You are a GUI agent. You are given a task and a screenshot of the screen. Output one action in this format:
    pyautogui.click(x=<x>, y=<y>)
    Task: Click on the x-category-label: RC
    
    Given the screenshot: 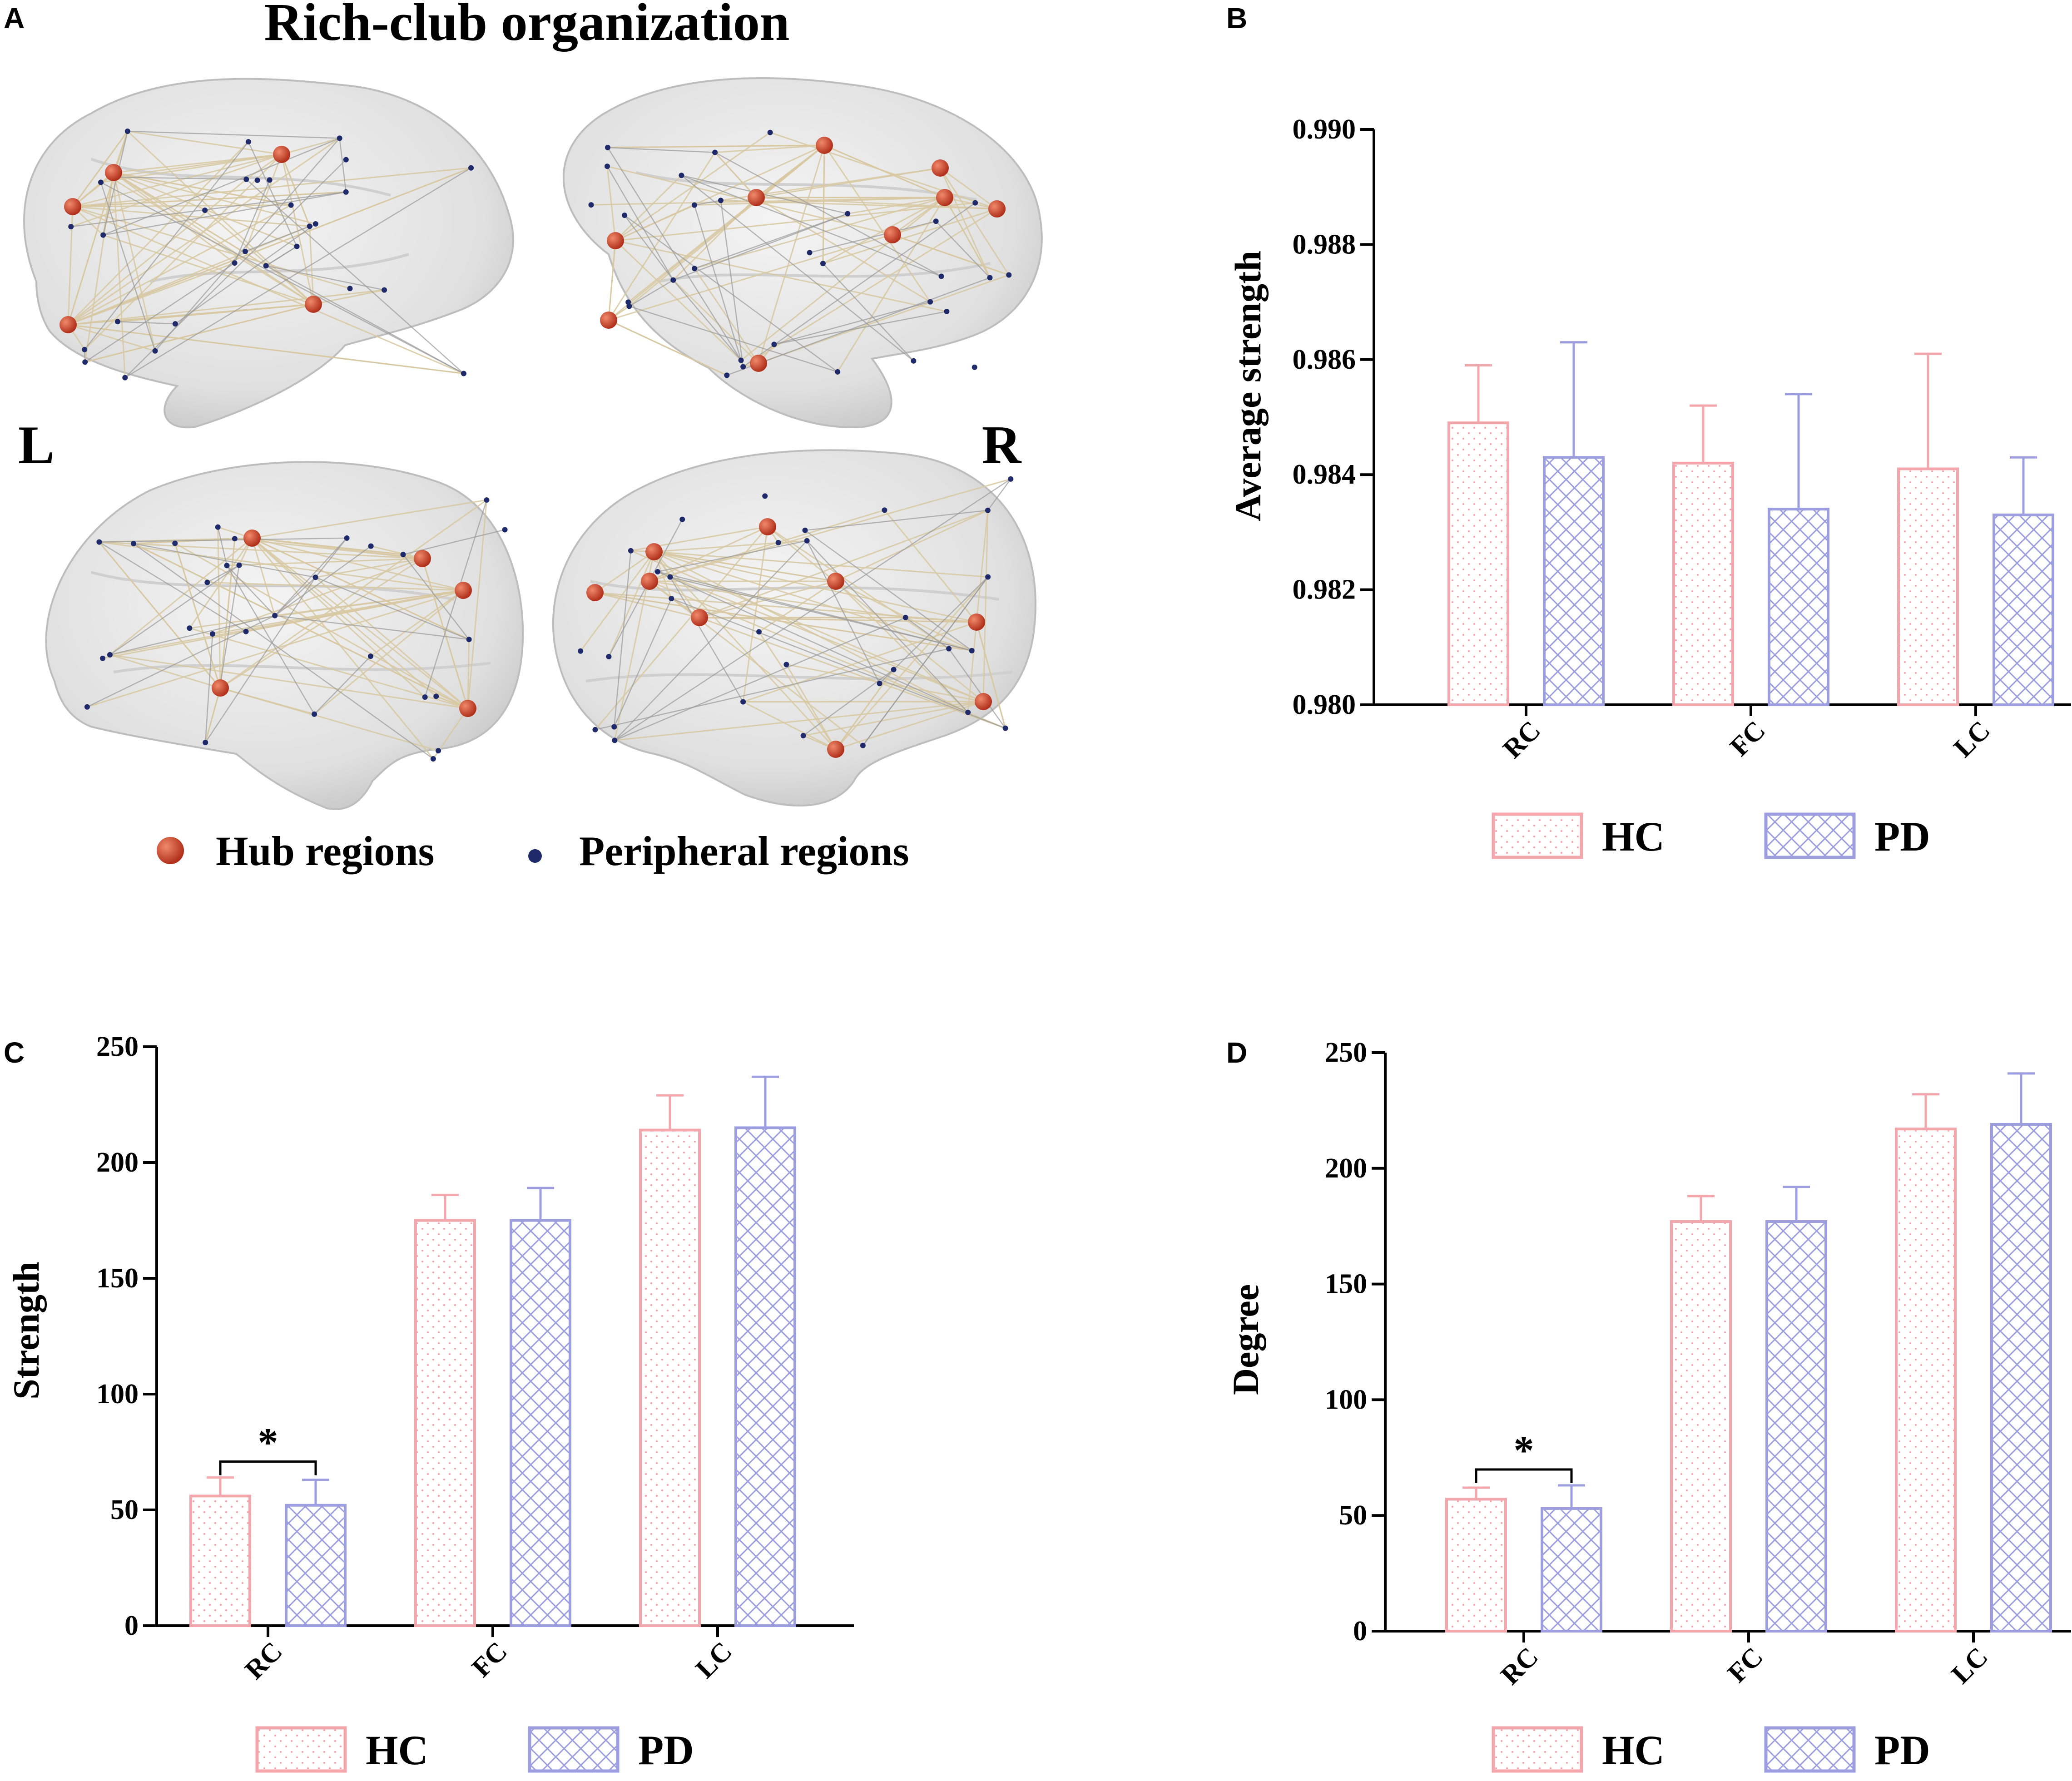 What is the action you would take?
    pyautogui.click(x=264, y=1660)
    